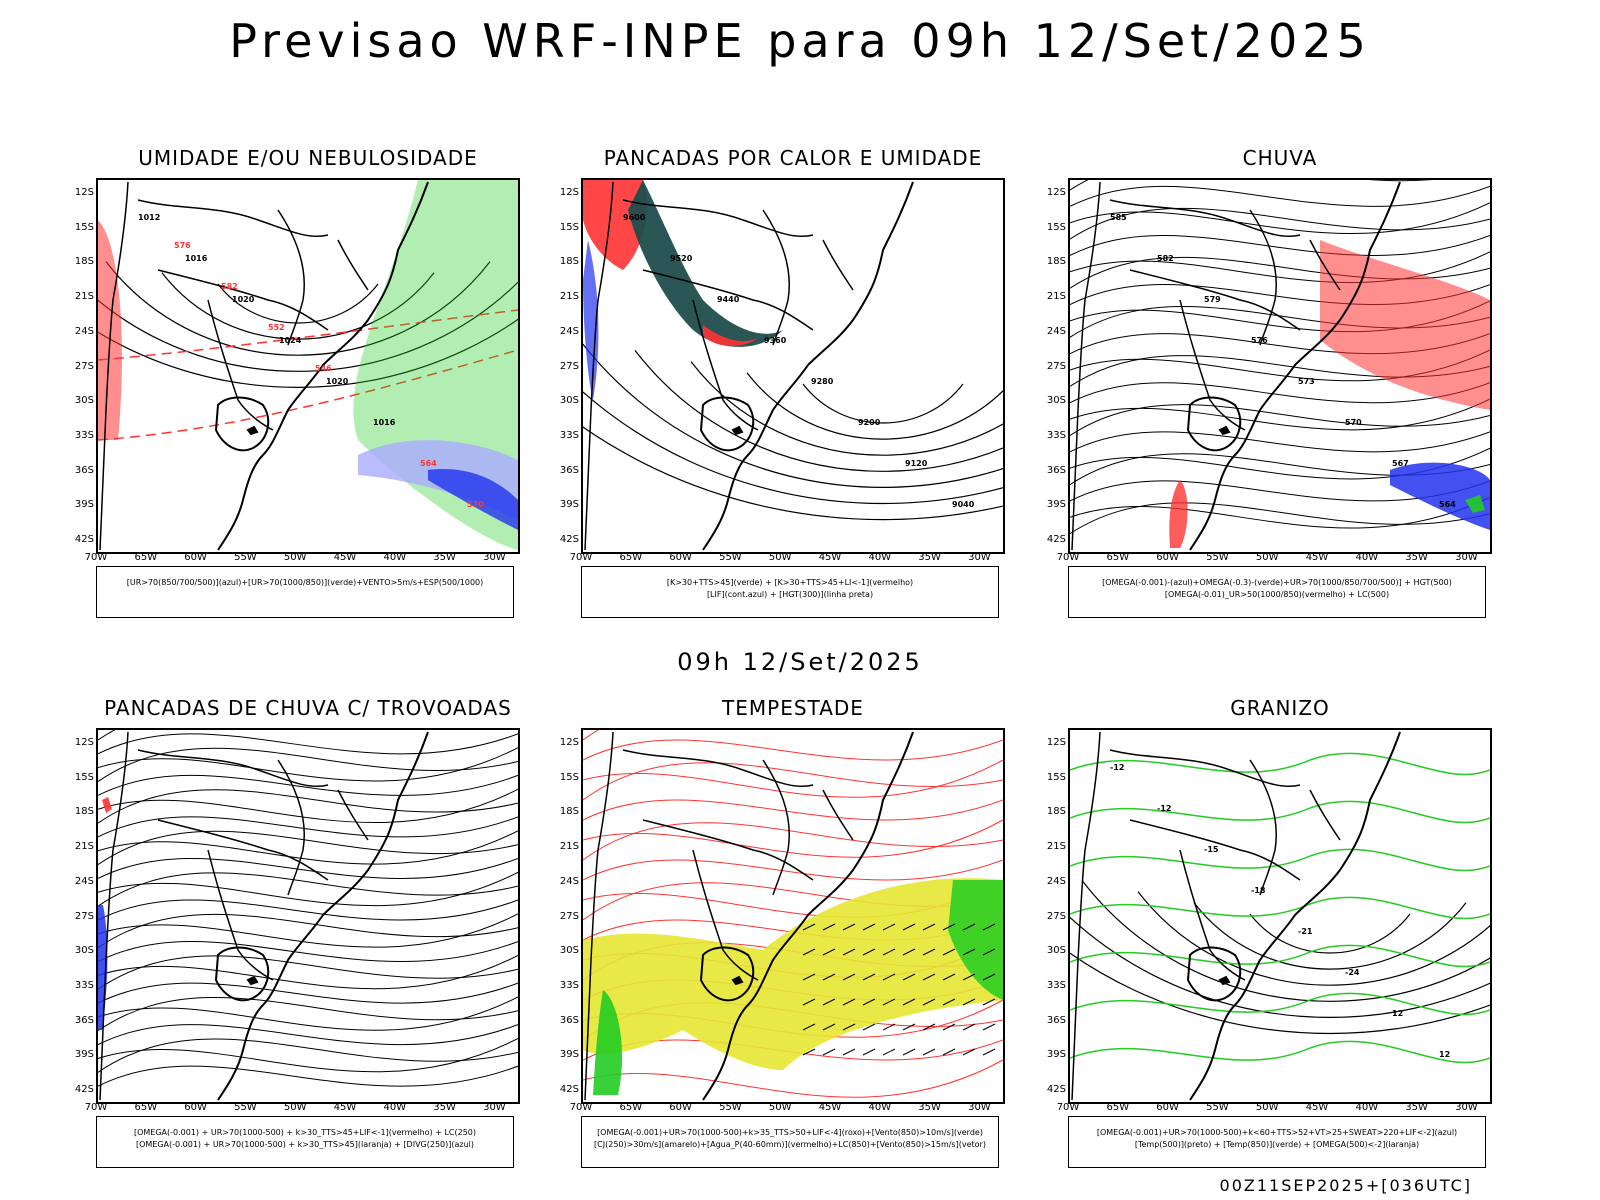  I want to click on map-canvas: 585 582 579 576 573 570 567 564, so click(1280, 365).